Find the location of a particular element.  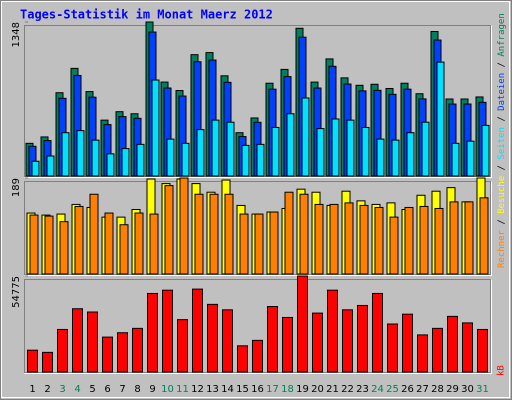

legend-entry: Anfragen is located at coordinates (502, 34).